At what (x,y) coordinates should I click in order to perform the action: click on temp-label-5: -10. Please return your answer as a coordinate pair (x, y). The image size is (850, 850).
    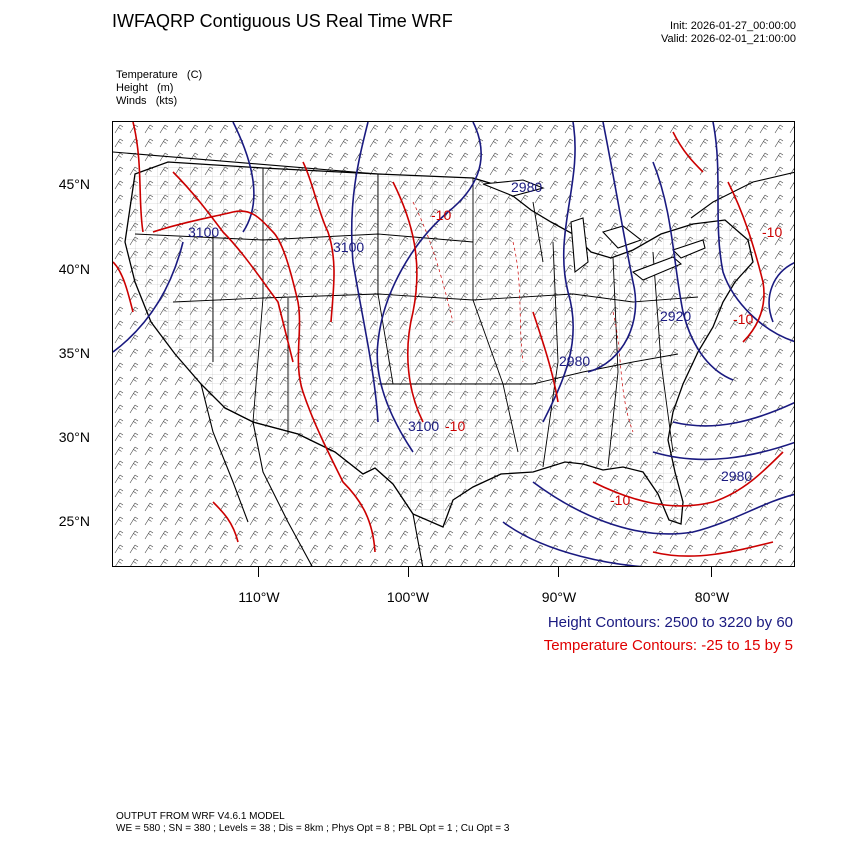
    Looking at the image, I should click on (620, 500).